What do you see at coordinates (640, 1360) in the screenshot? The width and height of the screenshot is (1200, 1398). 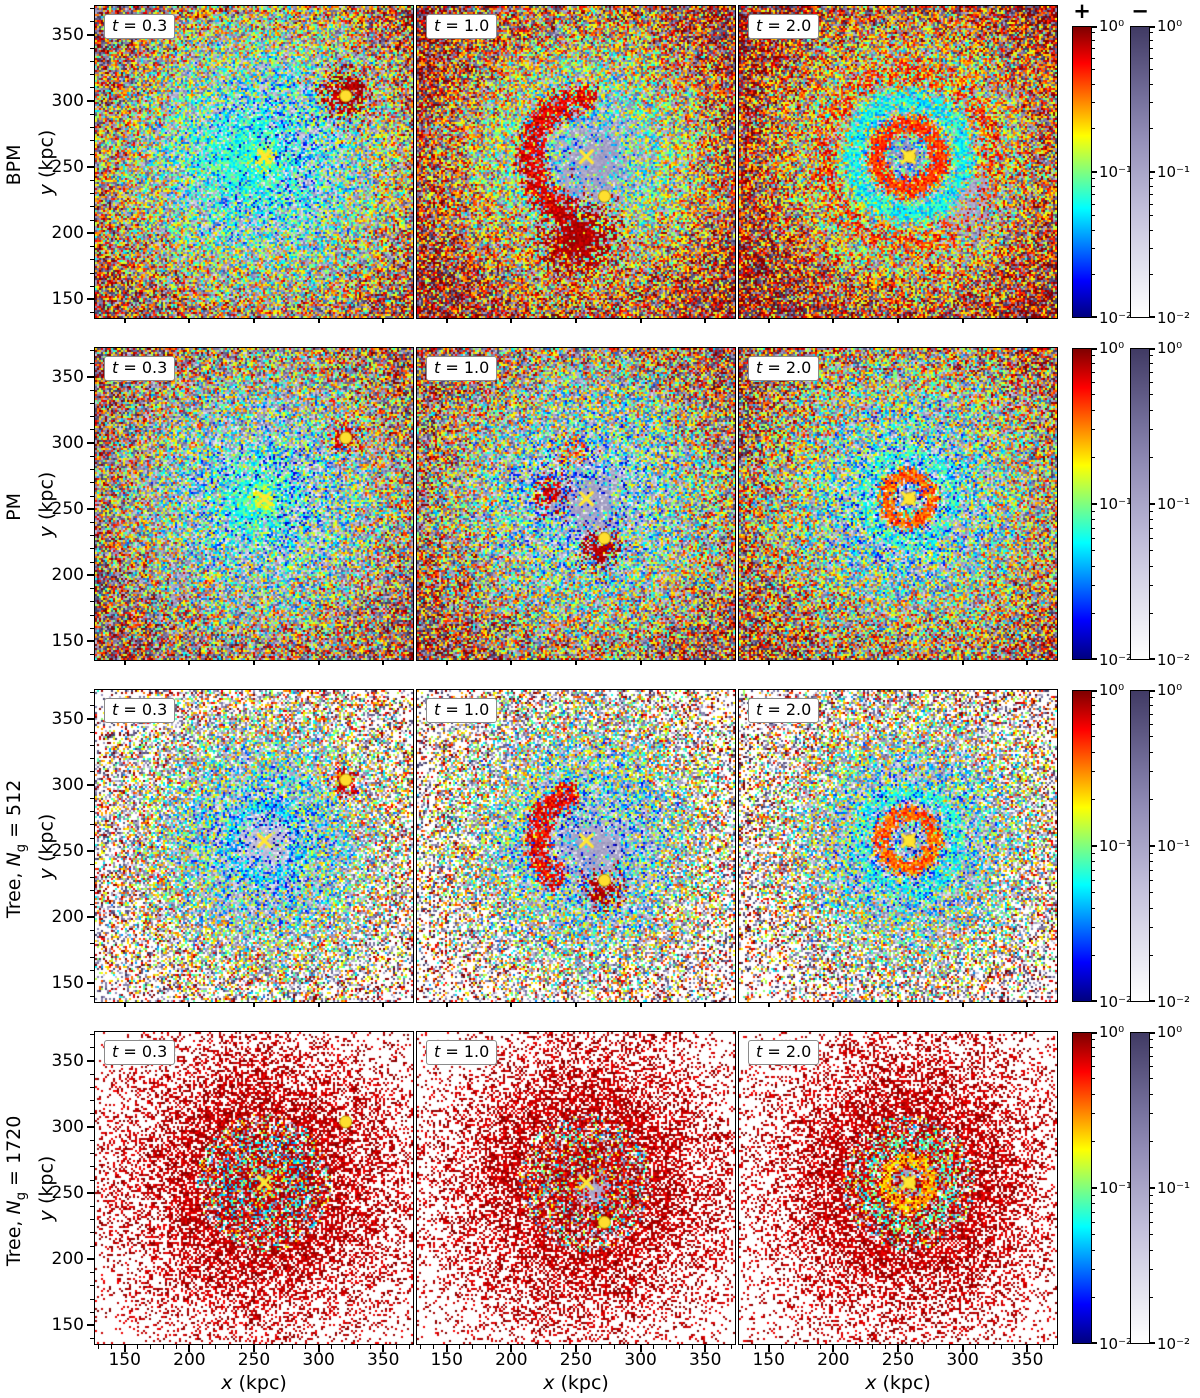 I see `x-tick-label: 300` at bounding box center [640, 1360].